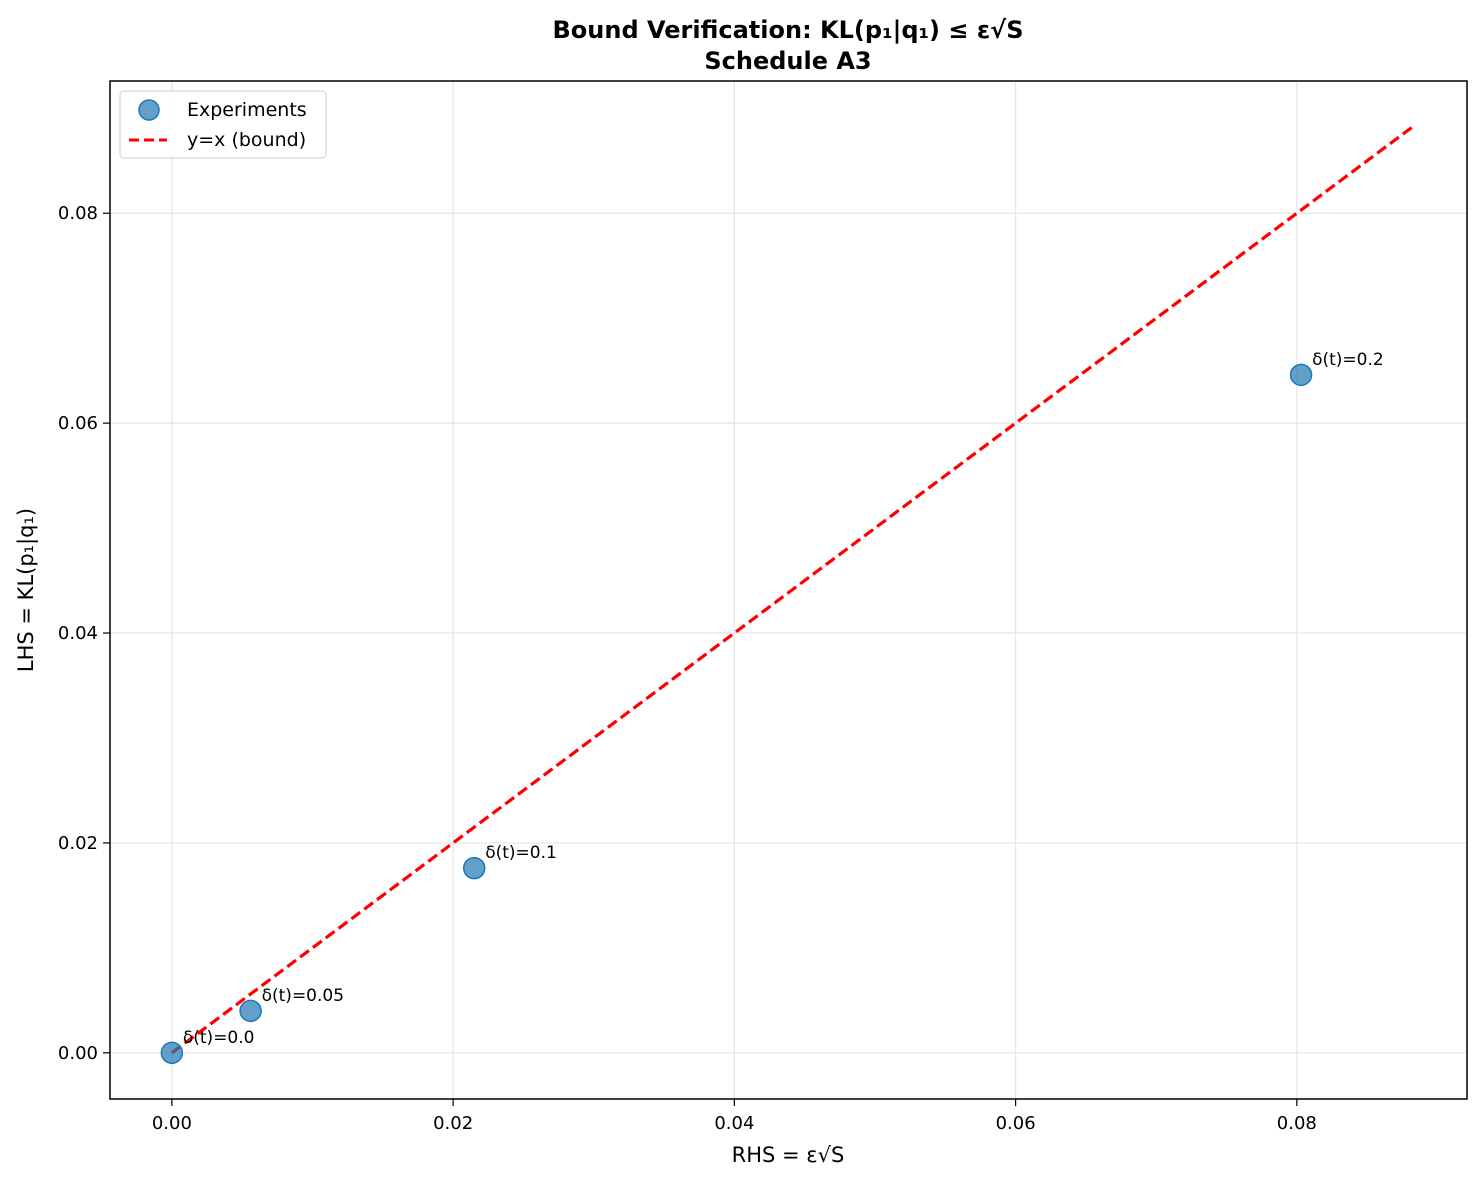 This screenshot has height=1181, width=1483. What do you see at coordinates (149, 110) in the screenshot?
I see `legend-marker-experiments` at bounding box center [149, 110].